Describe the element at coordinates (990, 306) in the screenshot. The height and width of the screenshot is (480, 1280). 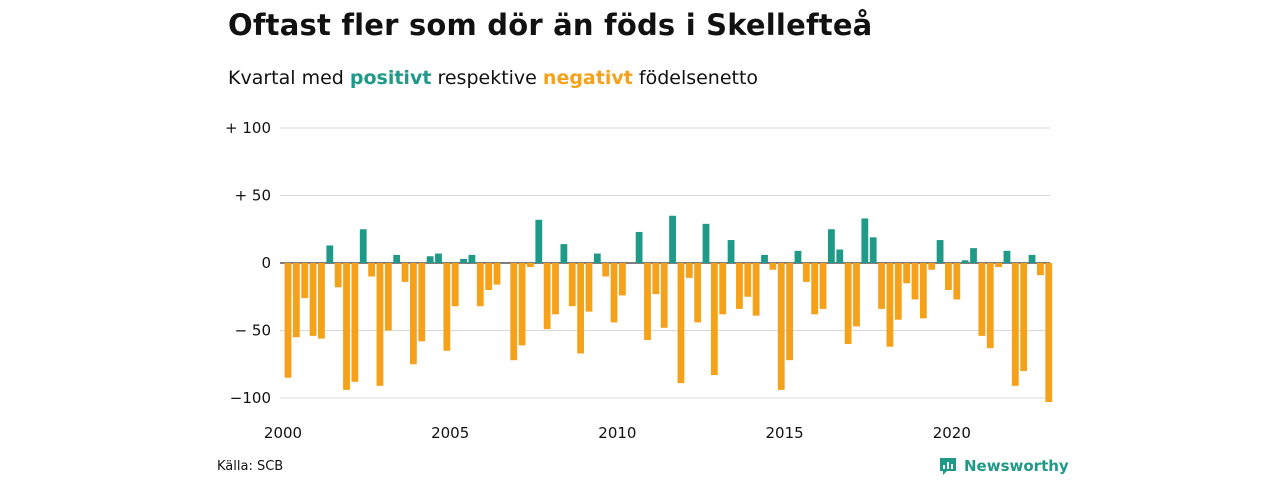
I see `bar-2021-q1` at that location.